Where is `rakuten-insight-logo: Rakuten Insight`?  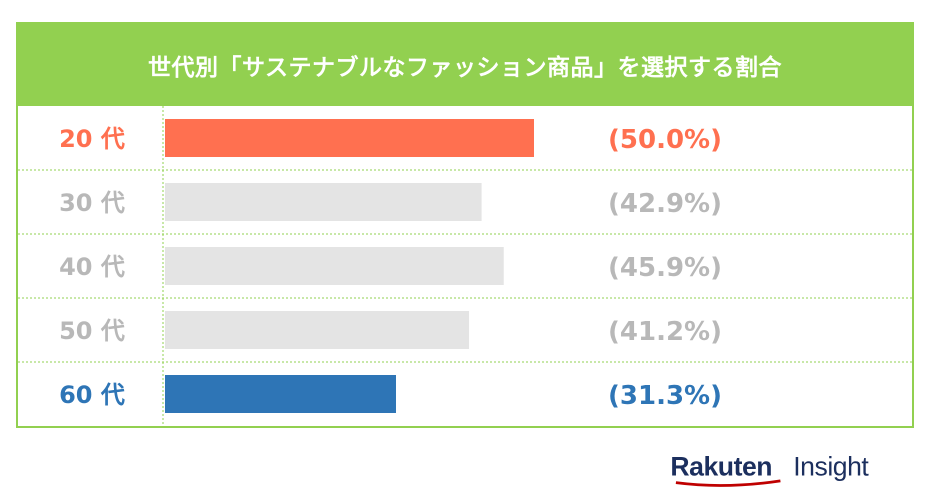
rakuten-insight-logo: Rakuten Insight is located at coordinates (770, 469).